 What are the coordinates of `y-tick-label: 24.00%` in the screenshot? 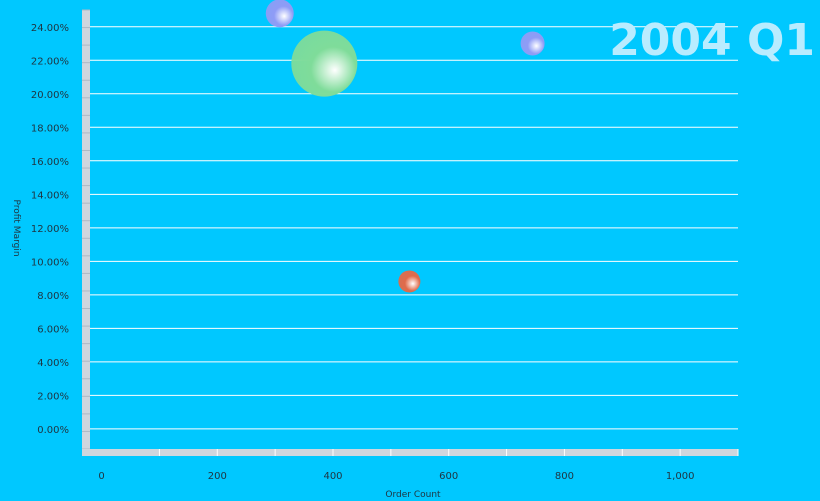 It's located at (50, 28).